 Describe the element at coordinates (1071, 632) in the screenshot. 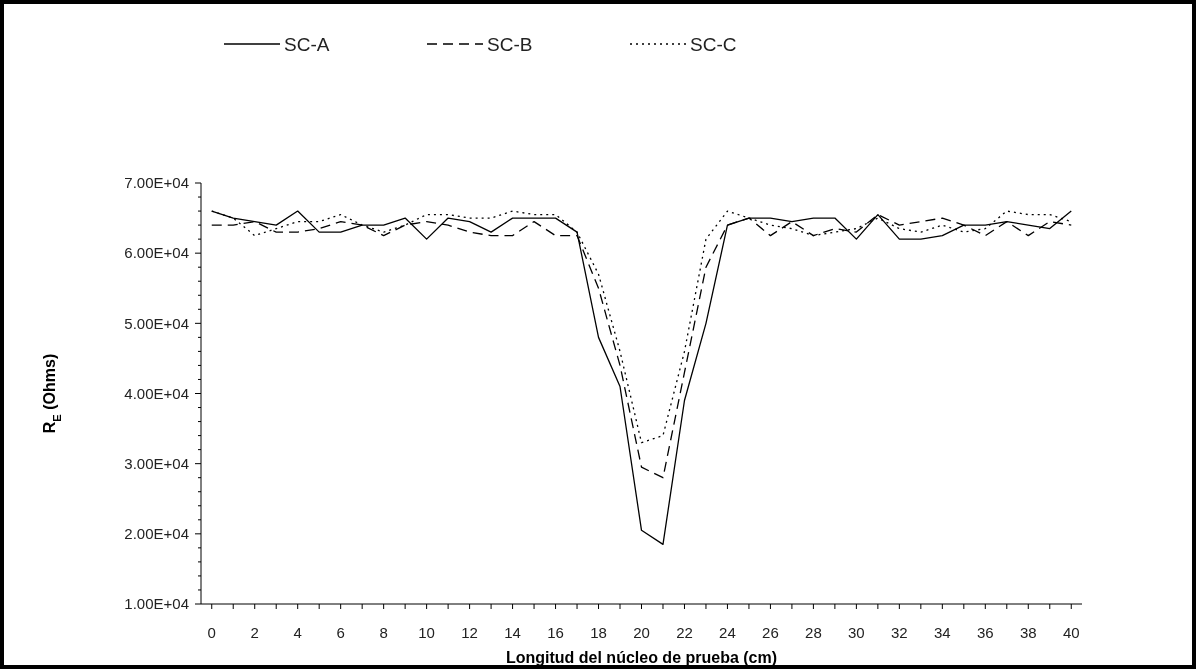

I see `x-tick-label: 40` at that location.